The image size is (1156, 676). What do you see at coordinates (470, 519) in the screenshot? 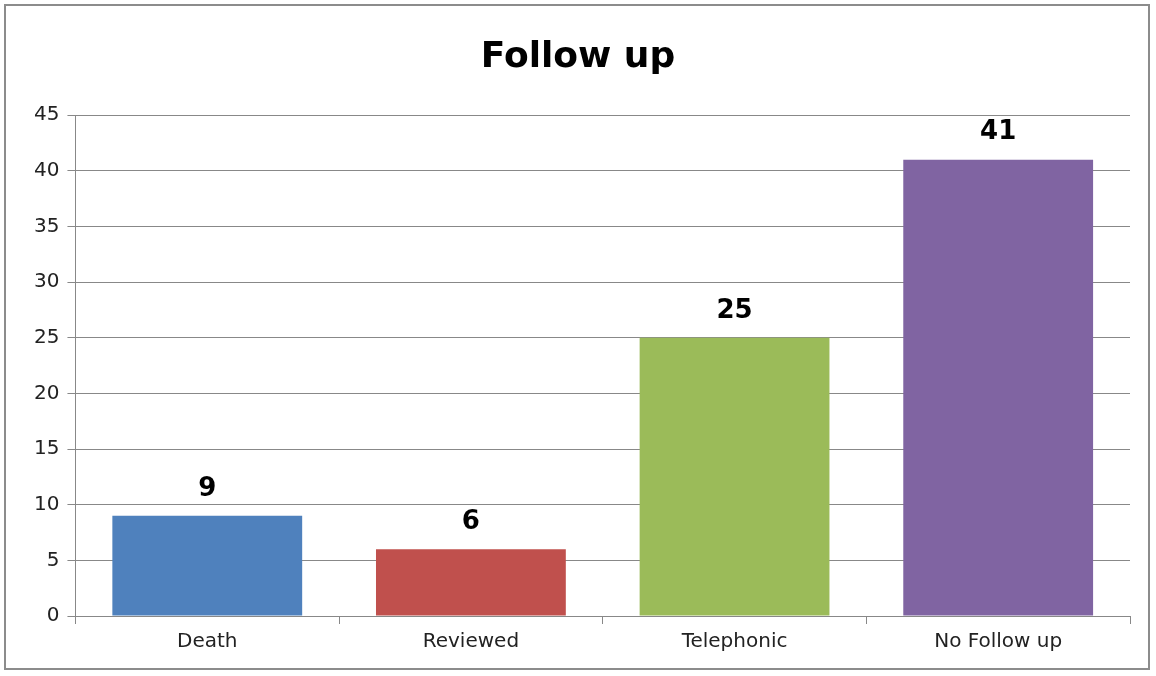
I see `data-label: 6` at bounding box center [470, 519].